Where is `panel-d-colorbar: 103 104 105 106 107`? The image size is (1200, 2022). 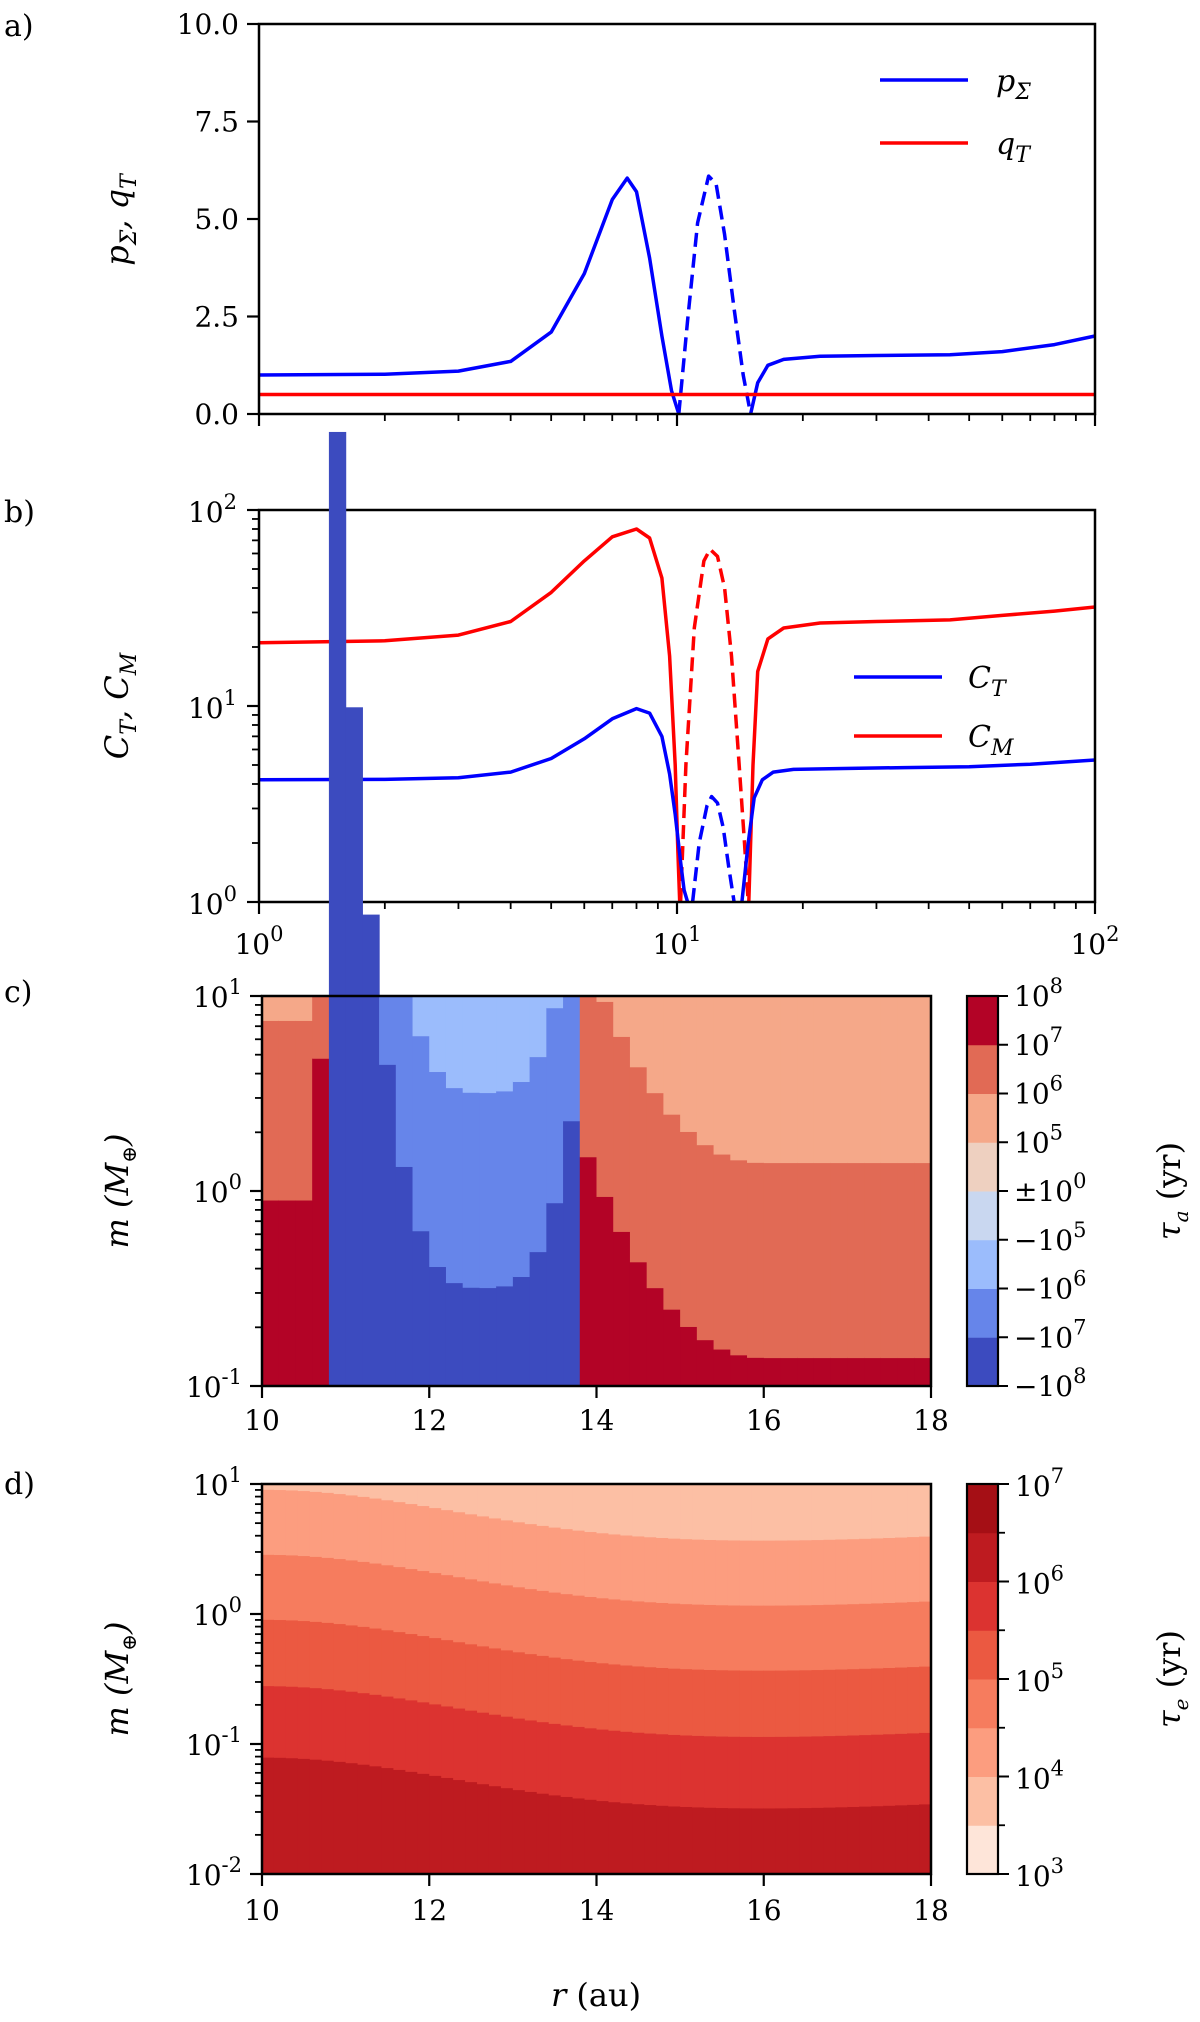
panel-d-colorbar: 103 104 105 106 107 is located at coordinates (1014, 1678).